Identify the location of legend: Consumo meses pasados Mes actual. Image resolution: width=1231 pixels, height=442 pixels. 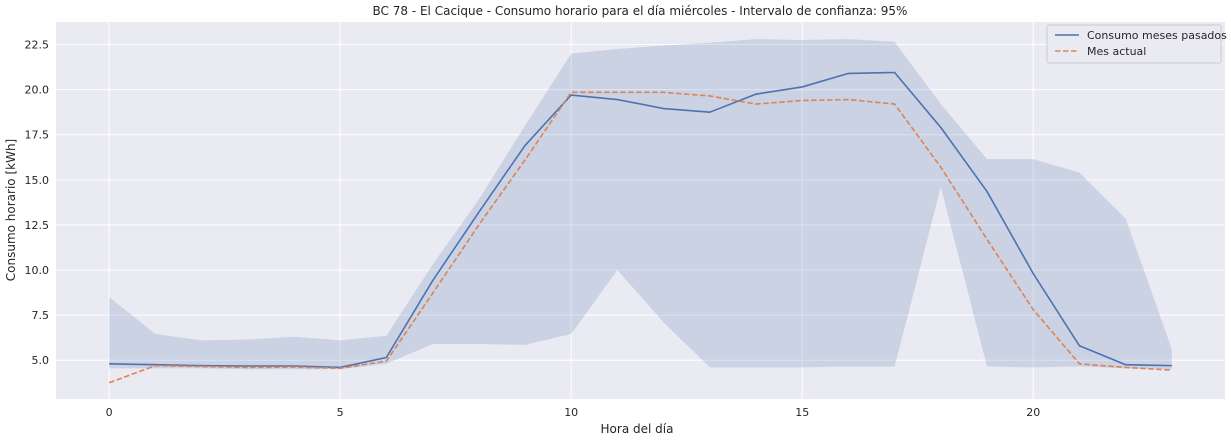
(1136, 44).